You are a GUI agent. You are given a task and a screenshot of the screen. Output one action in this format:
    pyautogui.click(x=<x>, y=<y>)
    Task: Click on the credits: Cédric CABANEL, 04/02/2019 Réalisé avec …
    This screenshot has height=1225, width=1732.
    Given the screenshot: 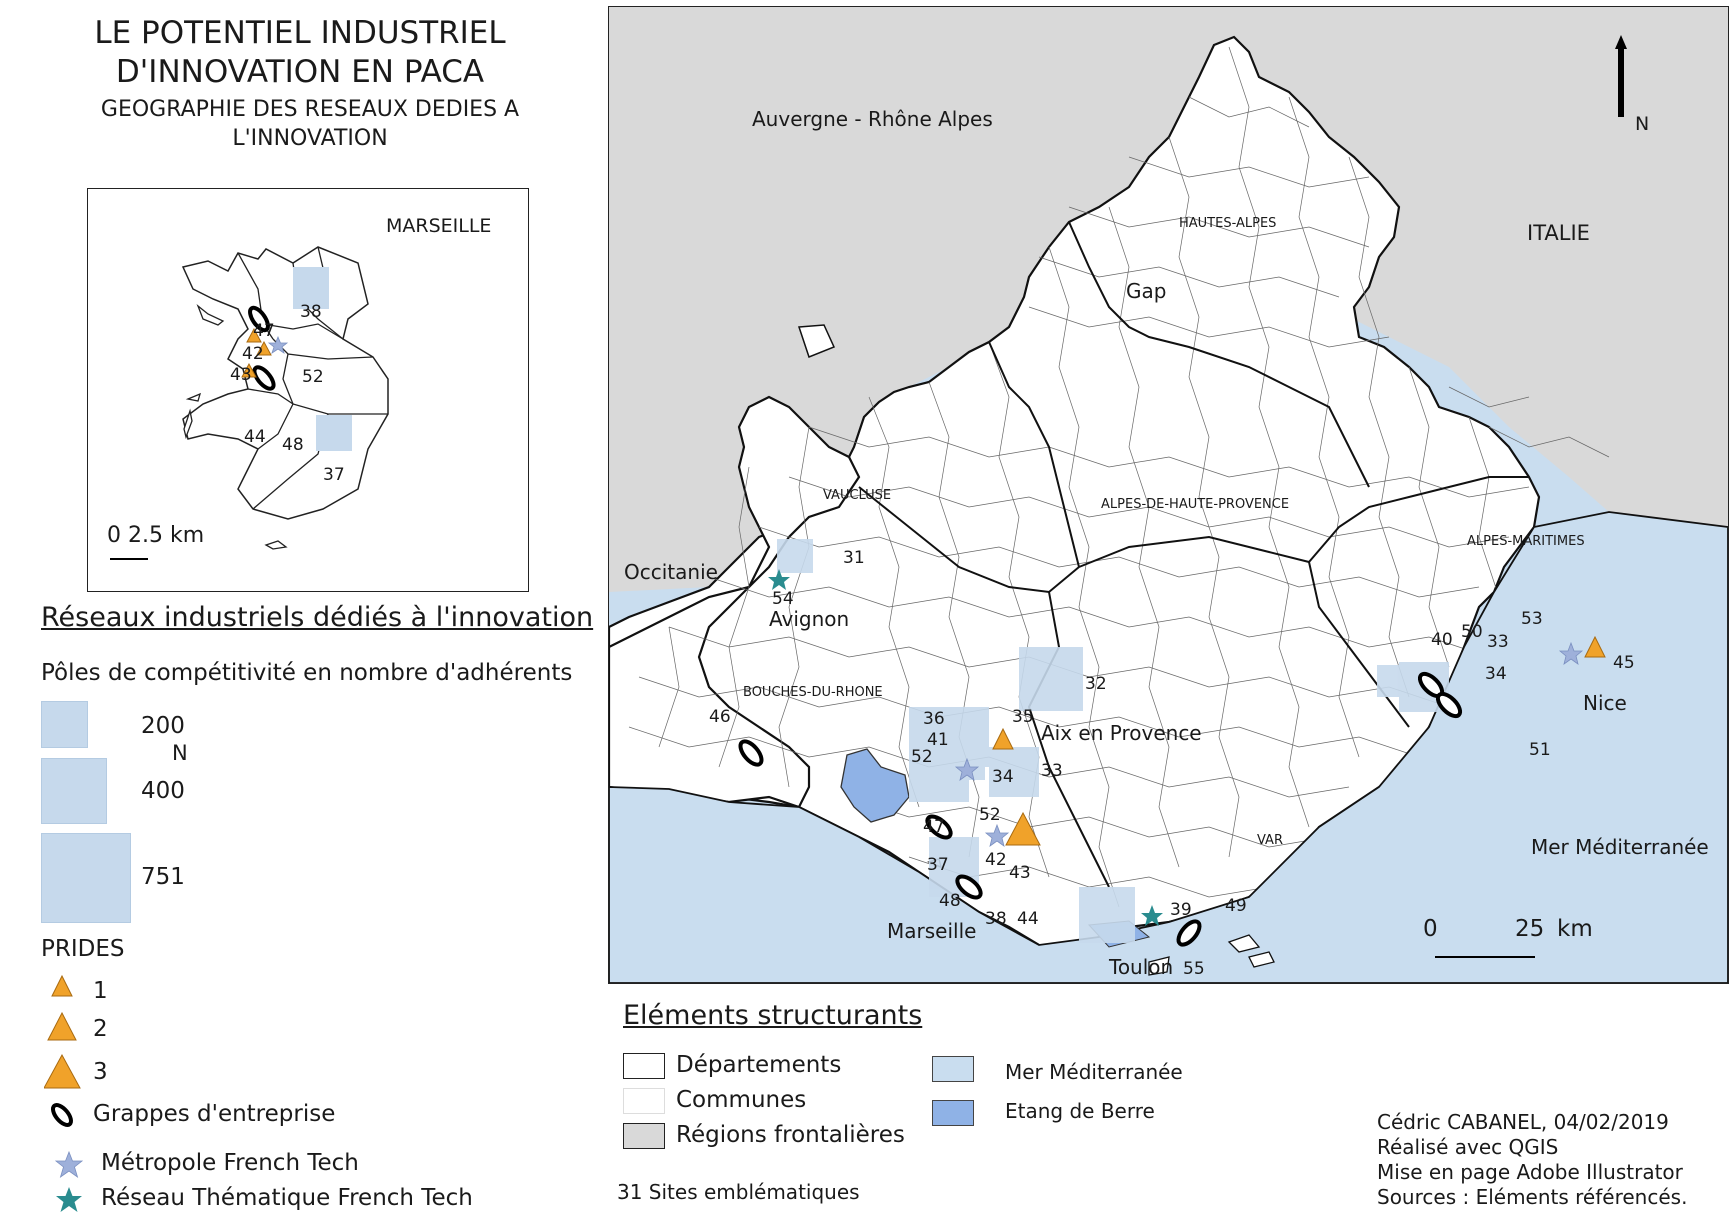 What is the action you would take?
    pyautogui.click(x=1532, y=1160)
    